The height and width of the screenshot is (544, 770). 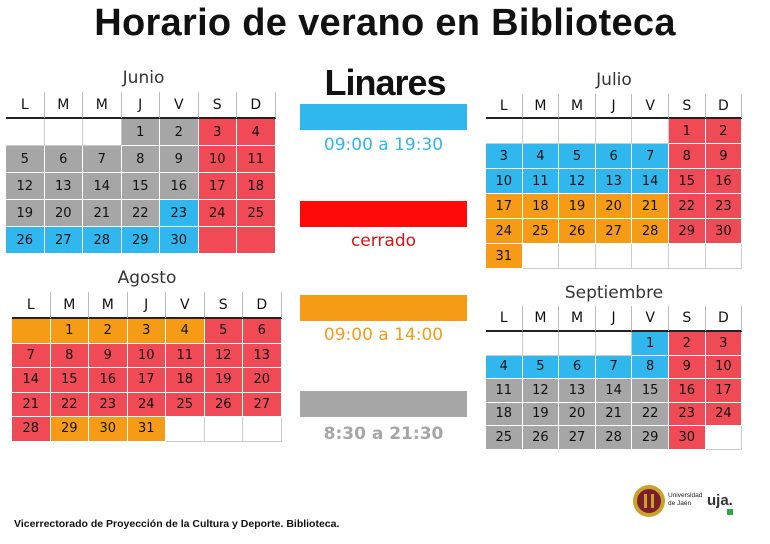 What do you see at coordinates (504, 391) in the screenshot?
I see `calendar-day-cell: 11` at bounding box center [504, 391].